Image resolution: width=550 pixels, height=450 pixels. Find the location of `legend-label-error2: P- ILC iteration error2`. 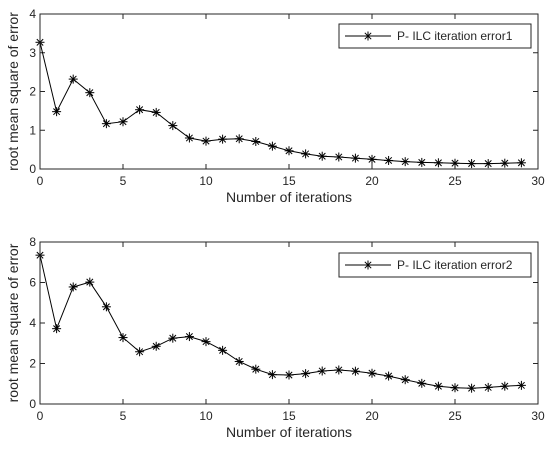

legend-label-error2: P- ILC iteration error2 is located at coordinates (455, 265).